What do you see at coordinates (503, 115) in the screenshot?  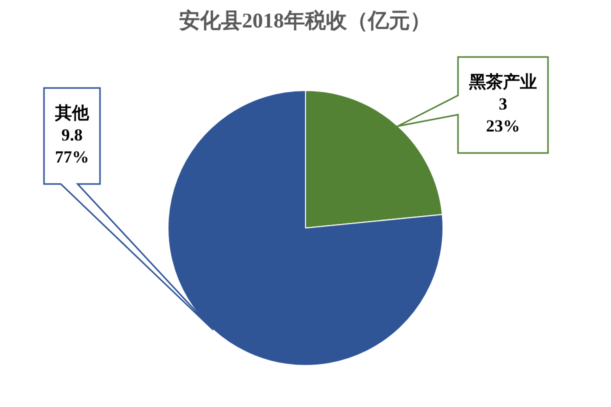 I see `data-label: 3 23%` at bounding box center [503, 115].